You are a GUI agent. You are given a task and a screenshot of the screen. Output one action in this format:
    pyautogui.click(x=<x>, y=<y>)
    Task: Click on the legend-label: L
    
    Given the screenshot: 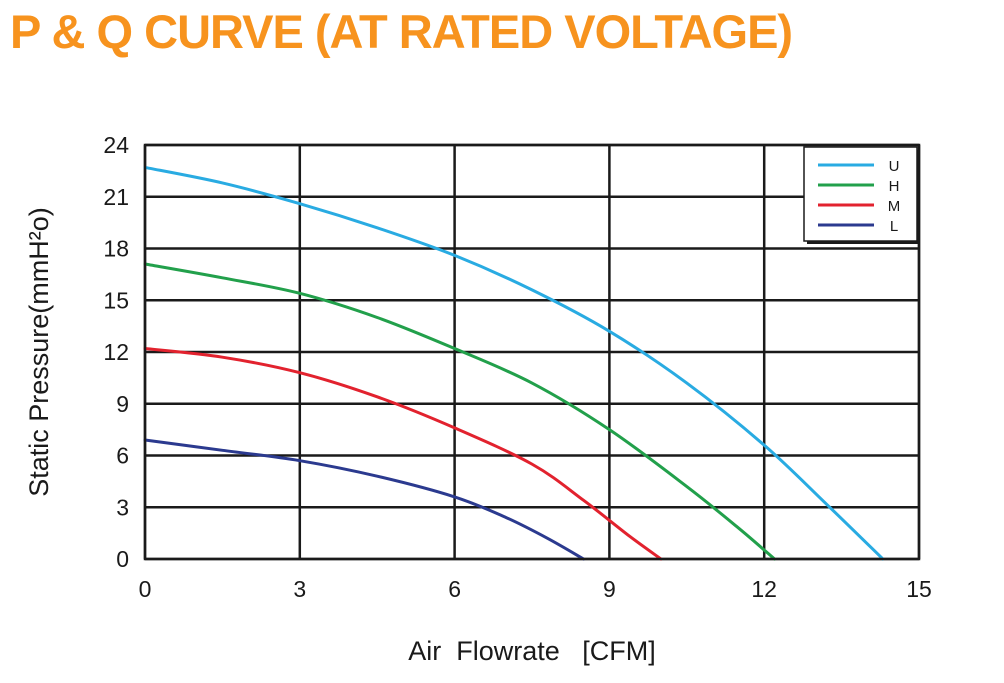 What is the action you would take?
    pyautogui.click(x=894, y=226)
    